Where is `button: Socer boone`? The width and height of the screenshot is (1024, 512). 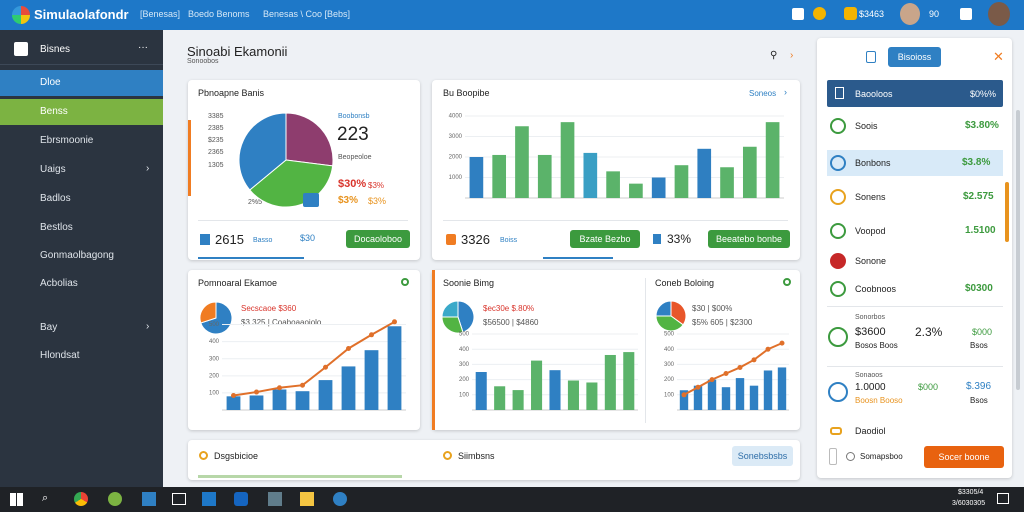 button: Socer boone is located at coordinates (964, 457).